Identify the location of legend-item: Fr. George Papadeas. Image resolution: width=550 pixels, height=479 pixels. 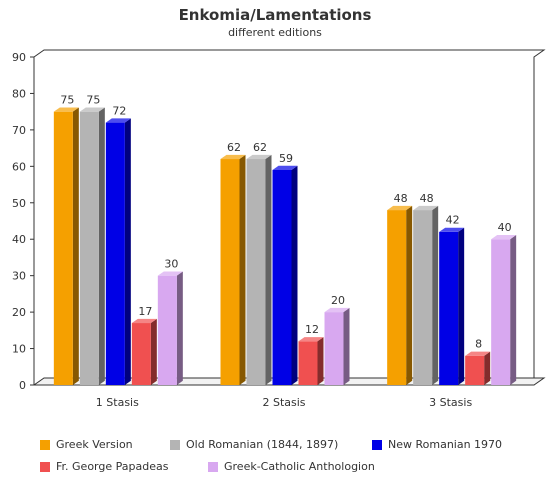
(104, 466).